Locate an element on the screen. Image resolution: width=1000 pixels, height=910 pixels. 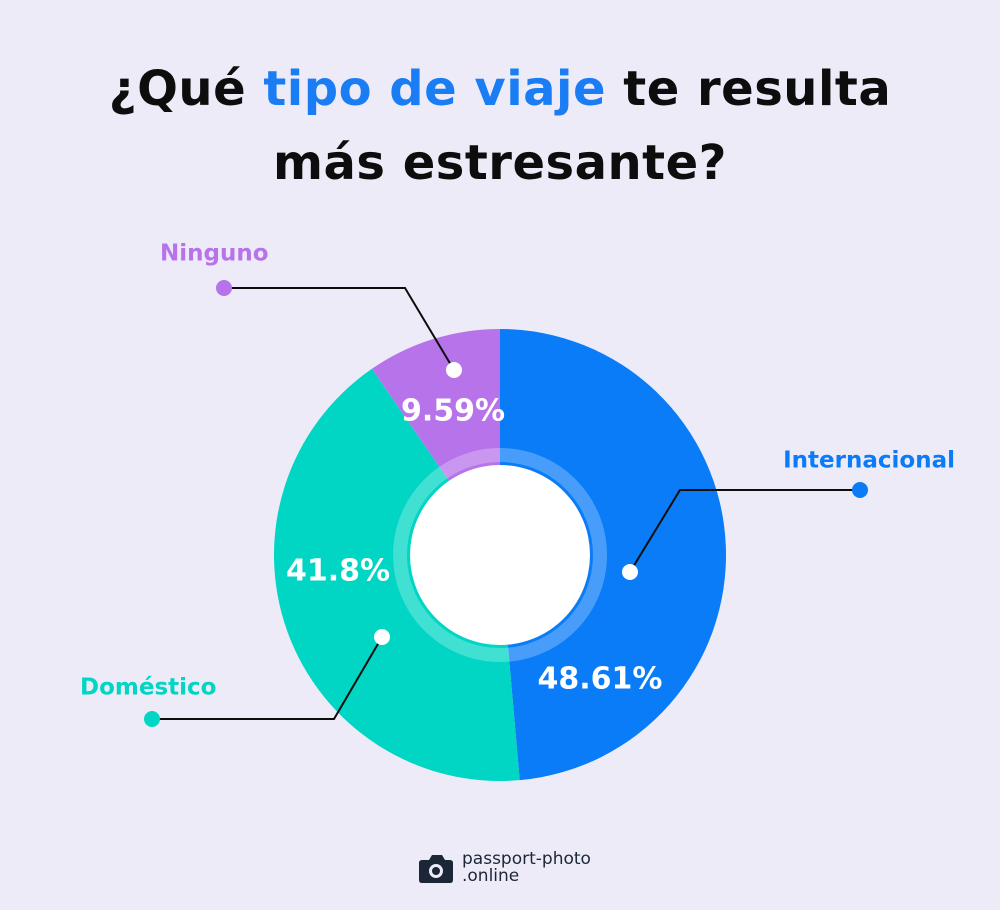
inner-ring is located at coordinates (500, 555).